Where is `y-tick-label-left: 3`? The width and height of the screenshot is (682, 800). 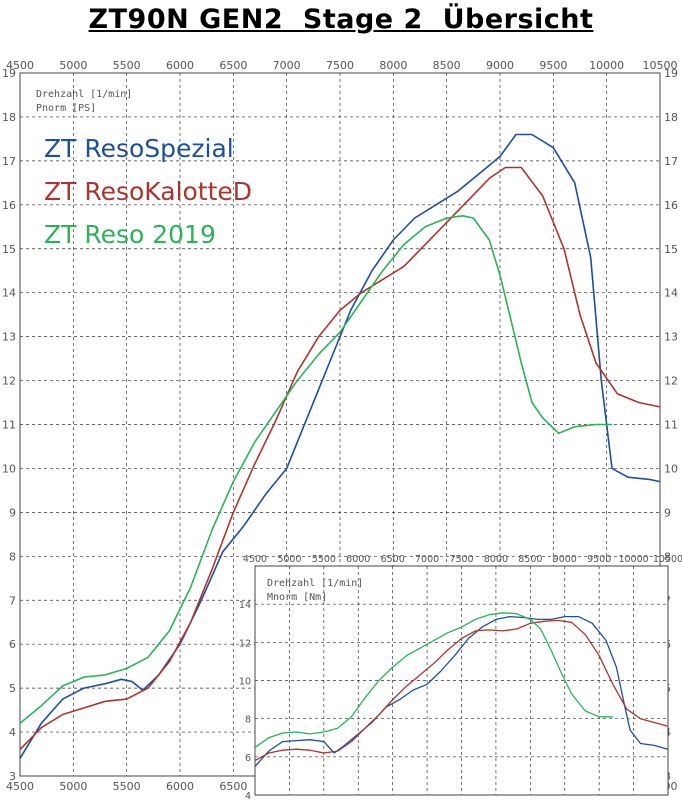 y-tick-label-left: 3 is located at coordinates (12, 776).